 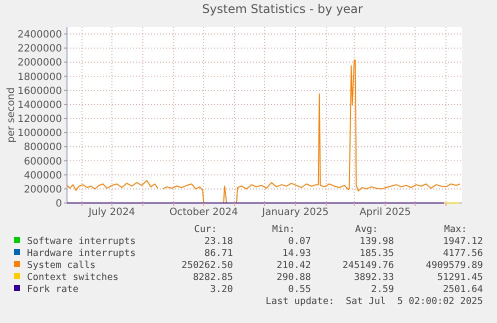 What do you see at coordinates (61, 265) in the screenshot?
I see `legend-label: System calls` at bounding box center [61, 265].